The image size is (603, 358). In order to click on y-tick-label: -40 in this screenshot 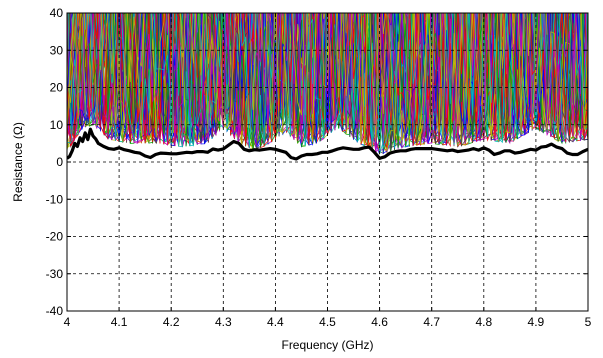, I will do `click(55, 311)`.